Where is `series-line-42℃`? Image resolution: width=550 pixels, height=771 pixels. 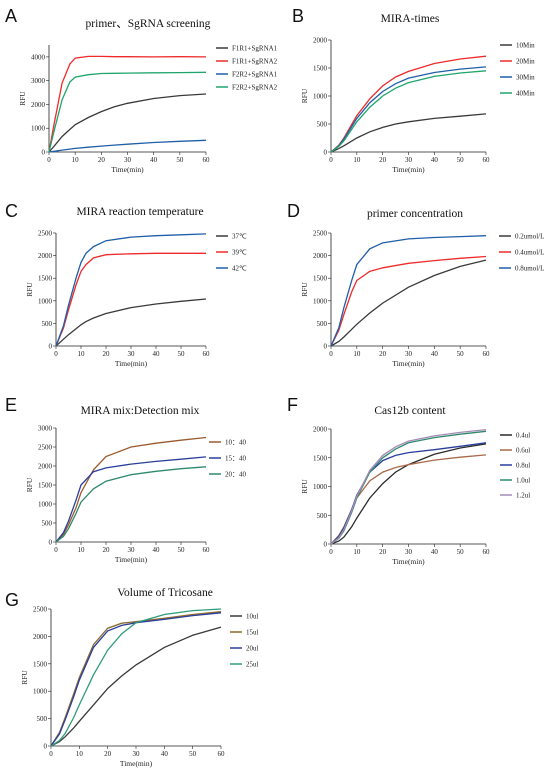 series-line-42℃ is located at coordinates (131, 290).